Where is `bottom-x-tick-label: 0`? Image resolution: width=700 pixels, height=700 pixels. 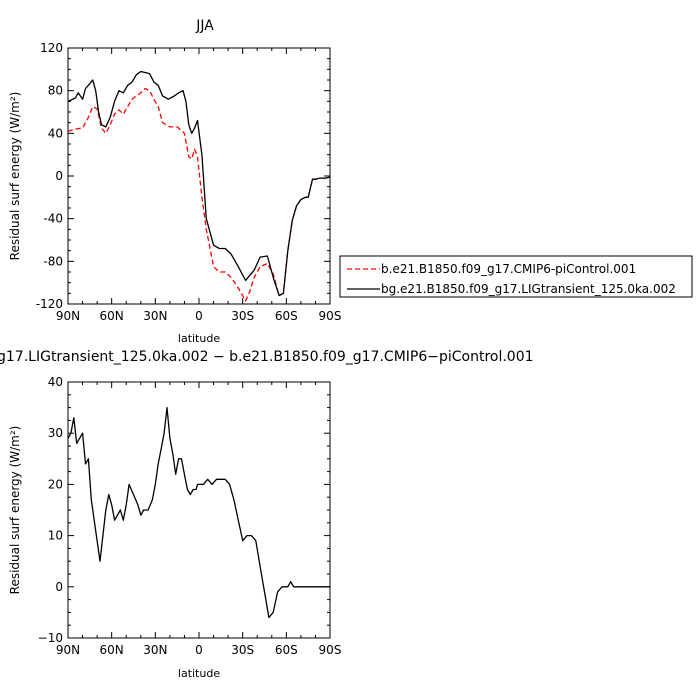
bottom-x-tick-label: 0 is located at coordinates (199, 650).